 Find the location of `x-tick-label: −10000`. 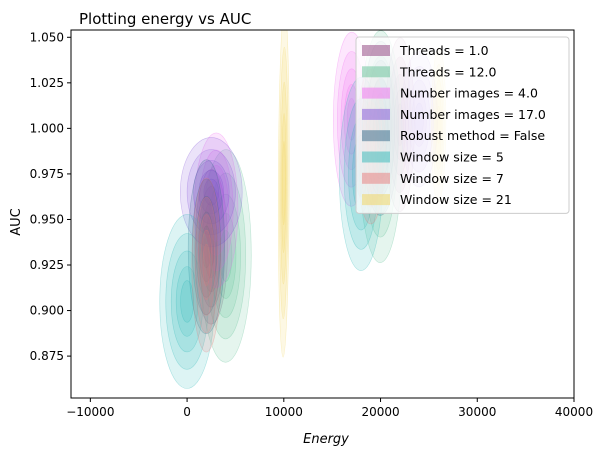

x-tick-label: −10000 is located at coordinates (90, 412).